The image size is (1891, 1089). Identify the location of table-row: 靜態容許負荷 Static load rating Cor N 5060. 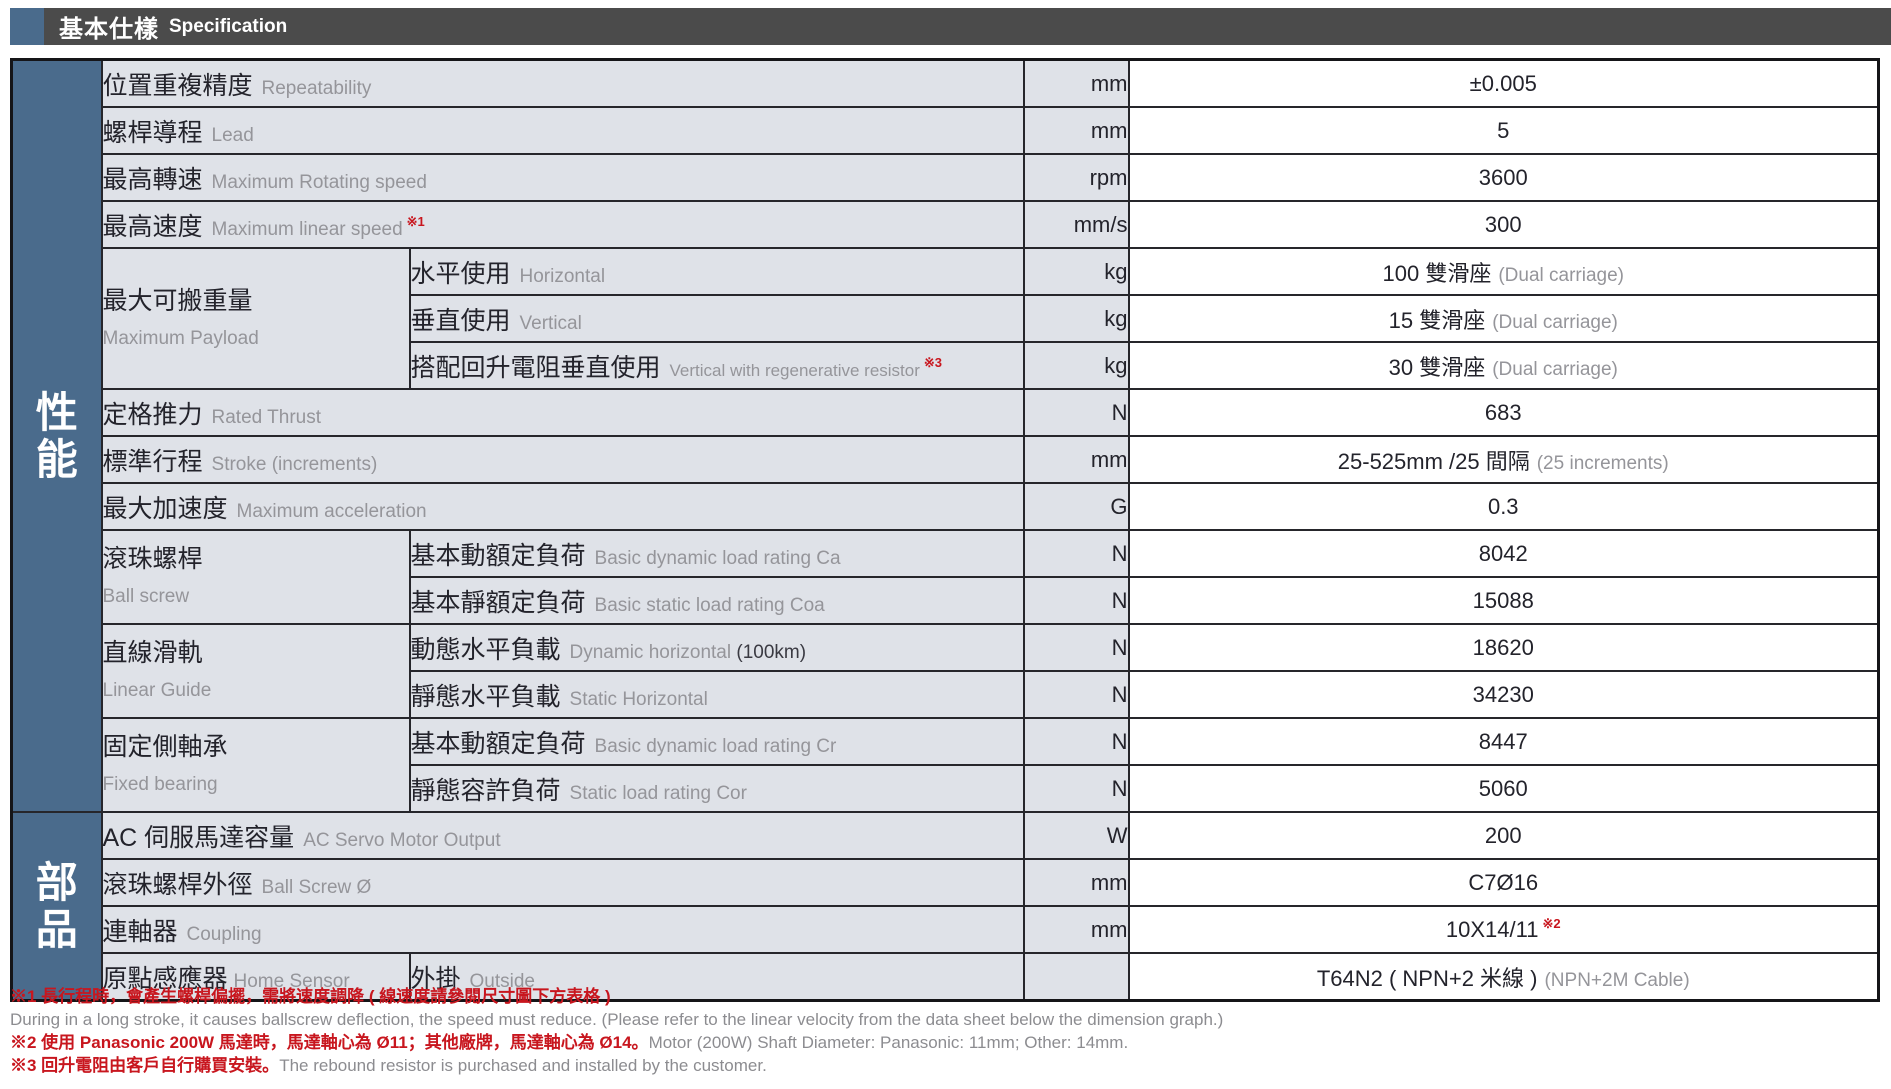
(946, 788).